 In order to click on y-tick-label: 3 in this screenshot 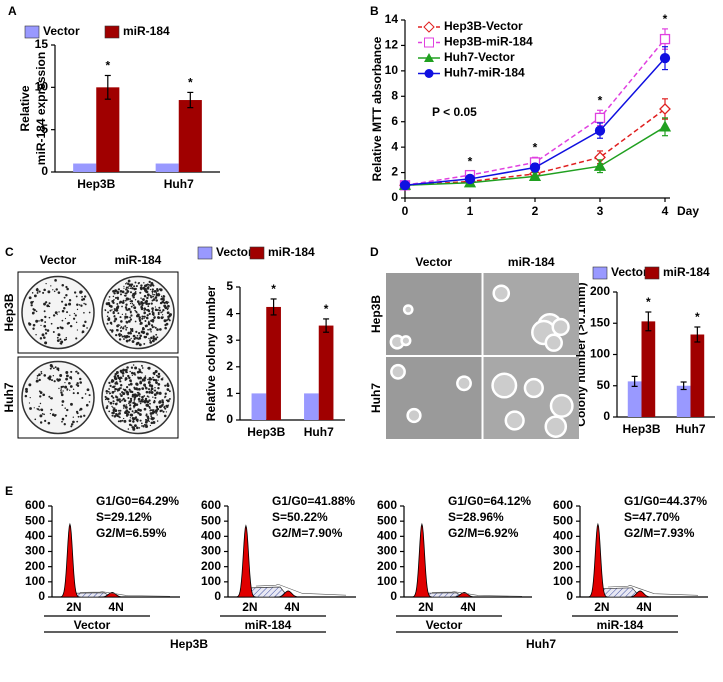, I will do `click(229, 339)`.